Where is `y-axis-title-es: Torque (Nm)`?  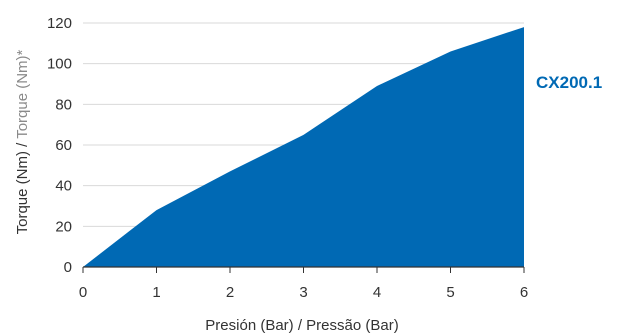
y-axis-title-es: Torque (Nm) is located at coordinates (22, 192).